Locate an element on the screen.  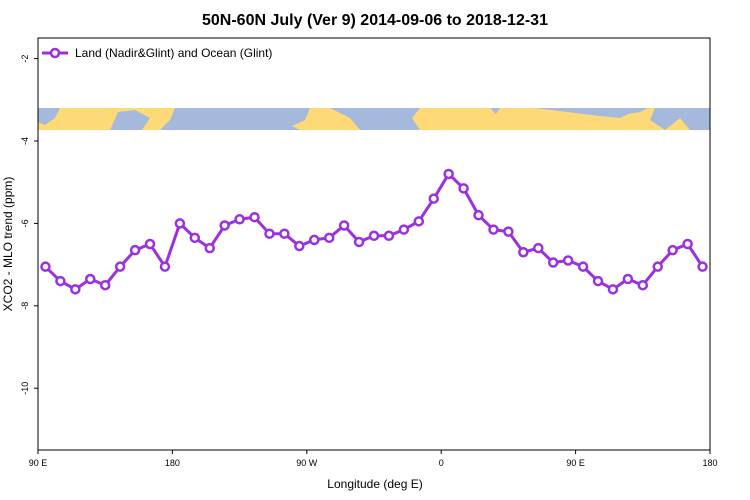
x-tick-label: 0 is located at coordinates (441, 463).